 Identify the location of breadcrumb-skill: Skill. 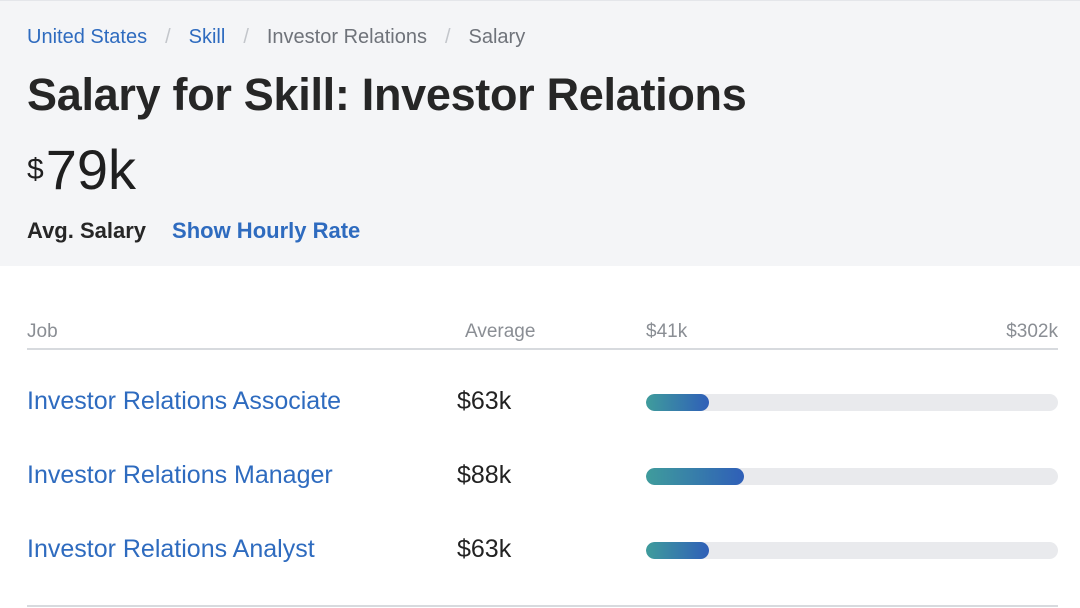
(207, 36).